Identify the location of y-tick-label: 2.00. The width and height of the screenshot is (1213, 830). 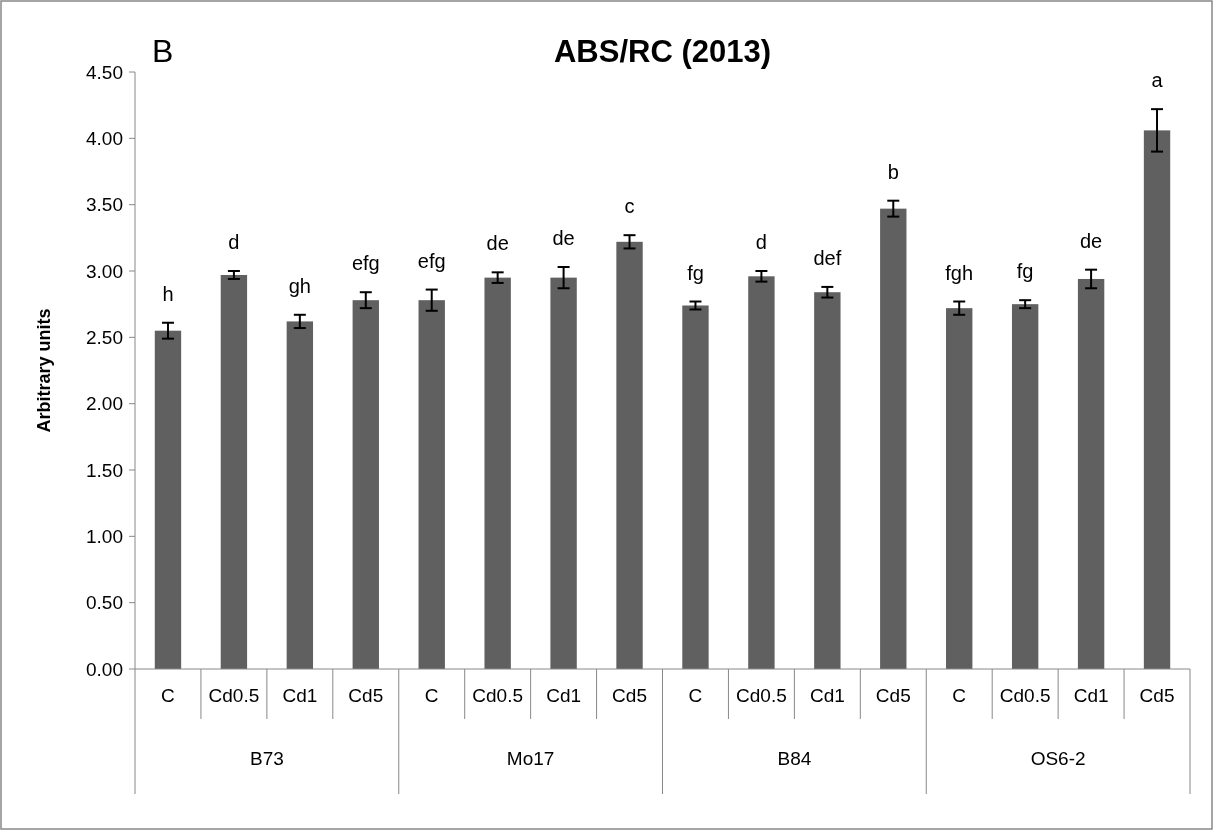
(104, 404).